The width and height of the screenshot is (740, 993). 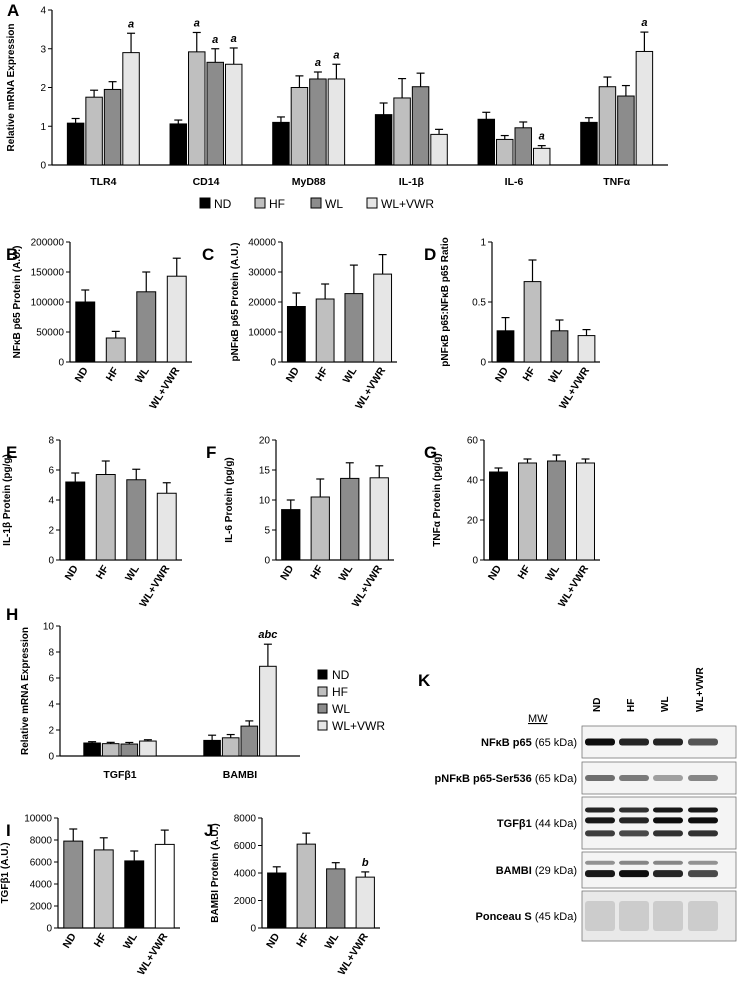 I want to click on panel-b-bar-hf, so click(x=115, y=350).